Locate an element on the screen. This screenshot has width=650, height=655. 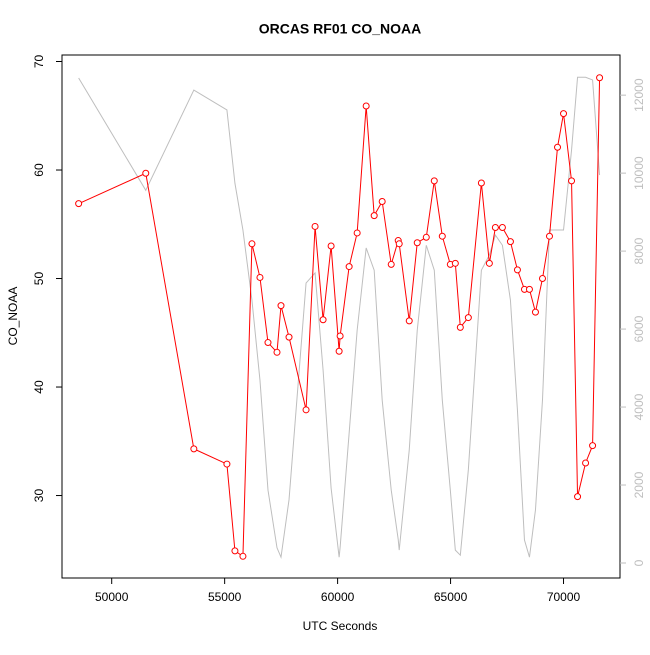
x-tick-label: 65000 is located at coordinates (451, 597).